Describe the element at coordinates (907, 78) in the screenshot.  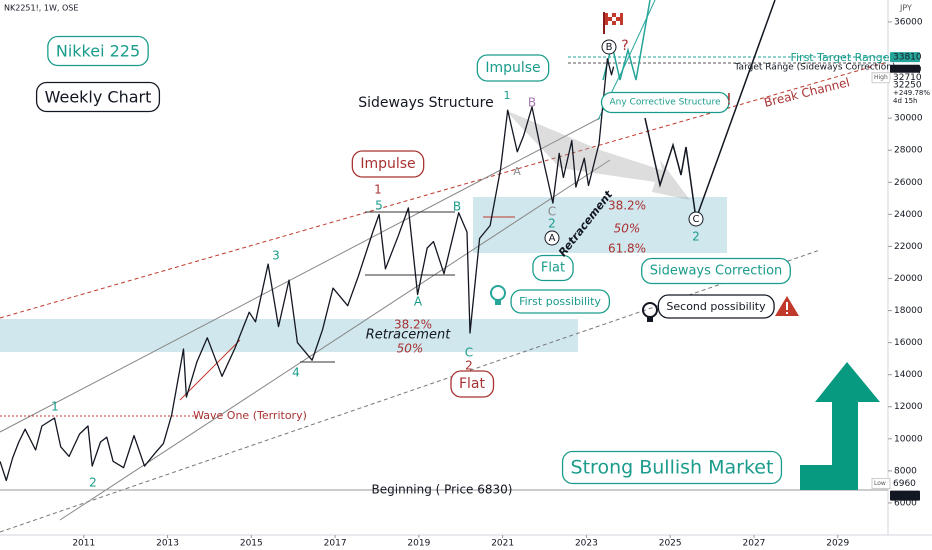
I see `price-badge-label: 32710` at that location.